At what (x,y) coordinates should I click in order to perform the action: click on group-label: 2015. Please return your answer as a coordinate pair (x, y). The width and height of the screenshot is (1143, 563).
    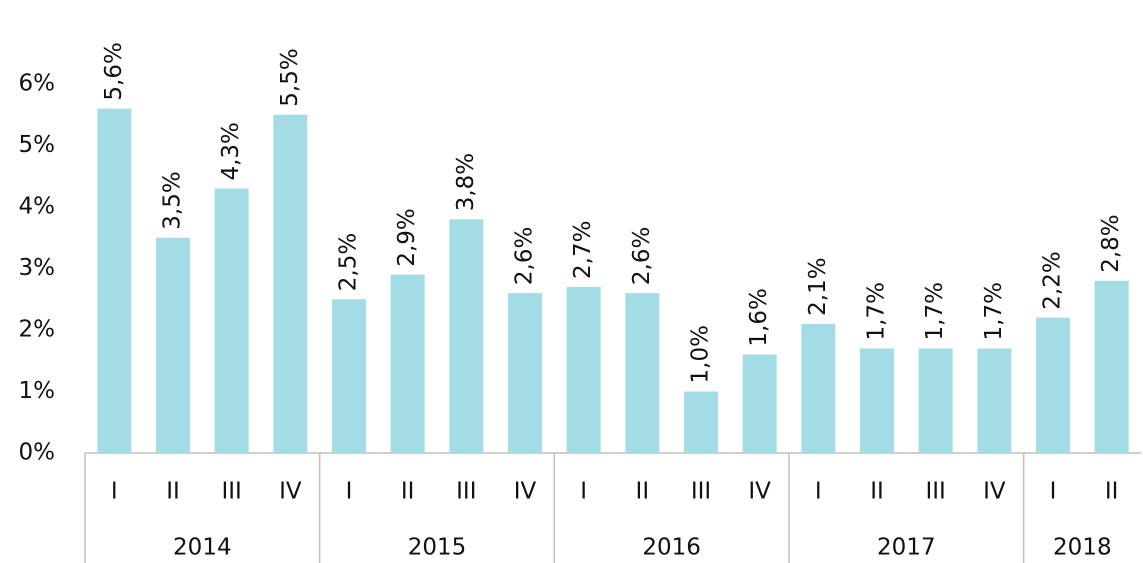
    Looking at the image, I should click on (437, 548).